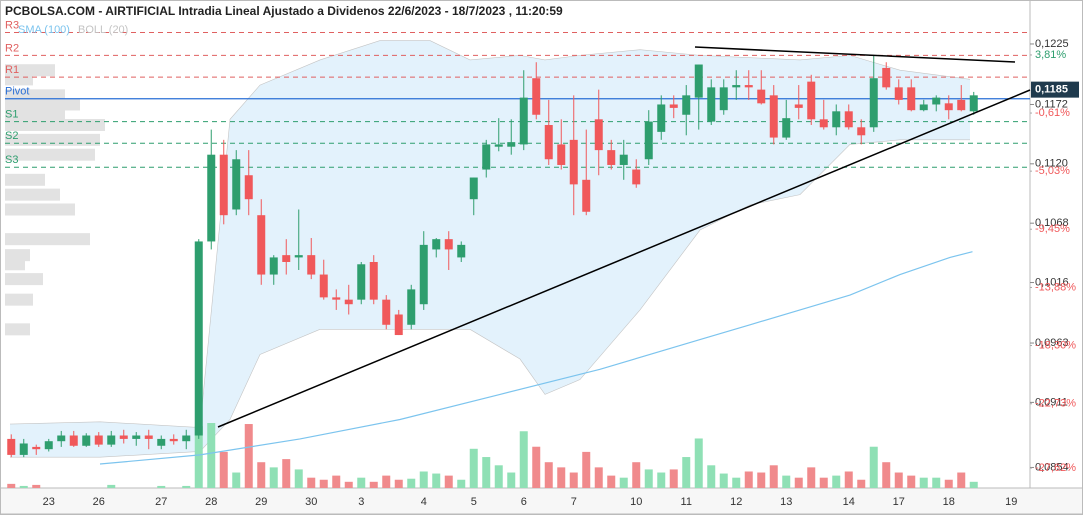 The image size is (1083, 520). I want to click on pivot-label: S3, so click(11, 160).